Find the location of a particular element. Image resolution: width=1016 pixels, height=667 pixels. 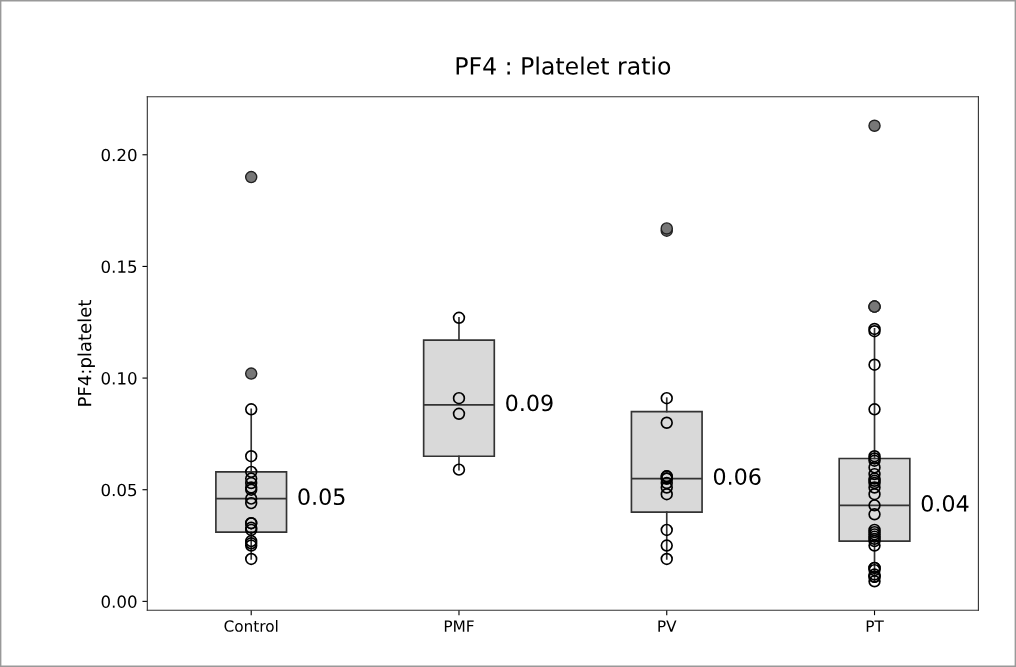

x-tick-label: PV is located at coordinates (667, 626).